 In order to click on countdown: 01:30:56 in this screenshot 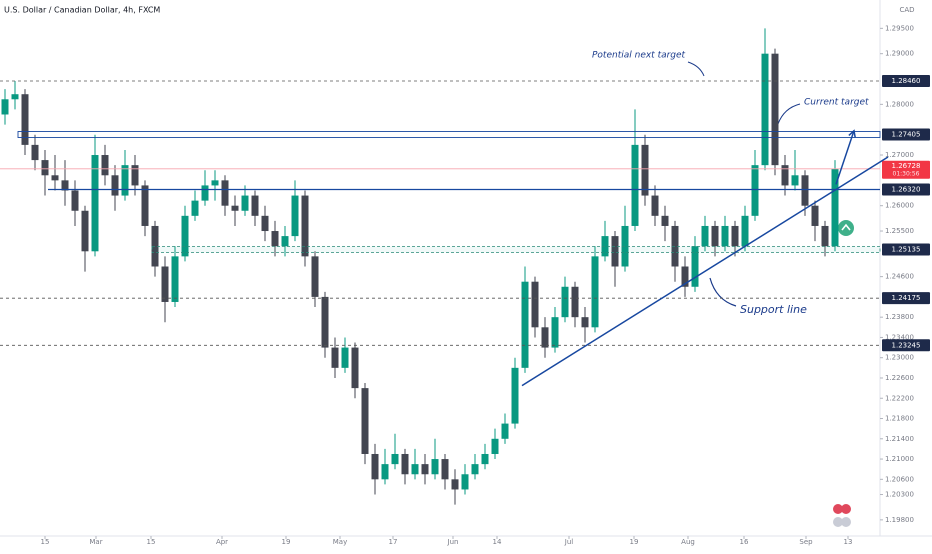, I will do `click(906, 173)`.